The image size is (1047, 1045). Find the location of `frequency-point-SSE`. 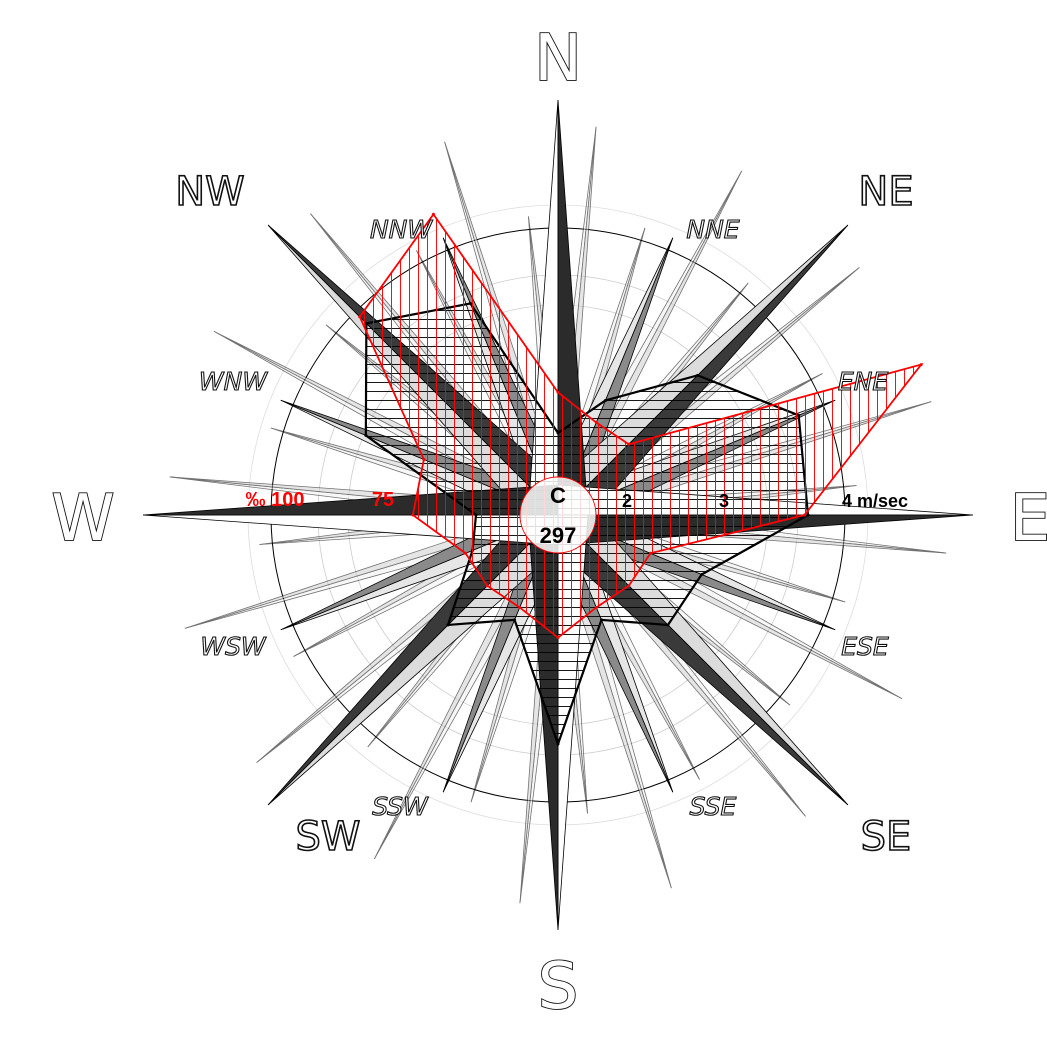

frequency-point-SSE is located at coordinates (596, 607).